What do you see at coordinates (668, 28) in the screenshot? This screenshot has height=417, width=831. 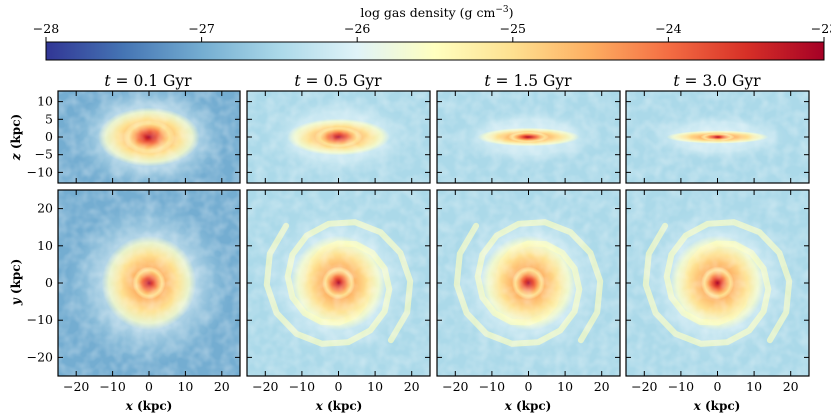 I see `colorbar-tick-label: −24` at bounding box center [668, 28].